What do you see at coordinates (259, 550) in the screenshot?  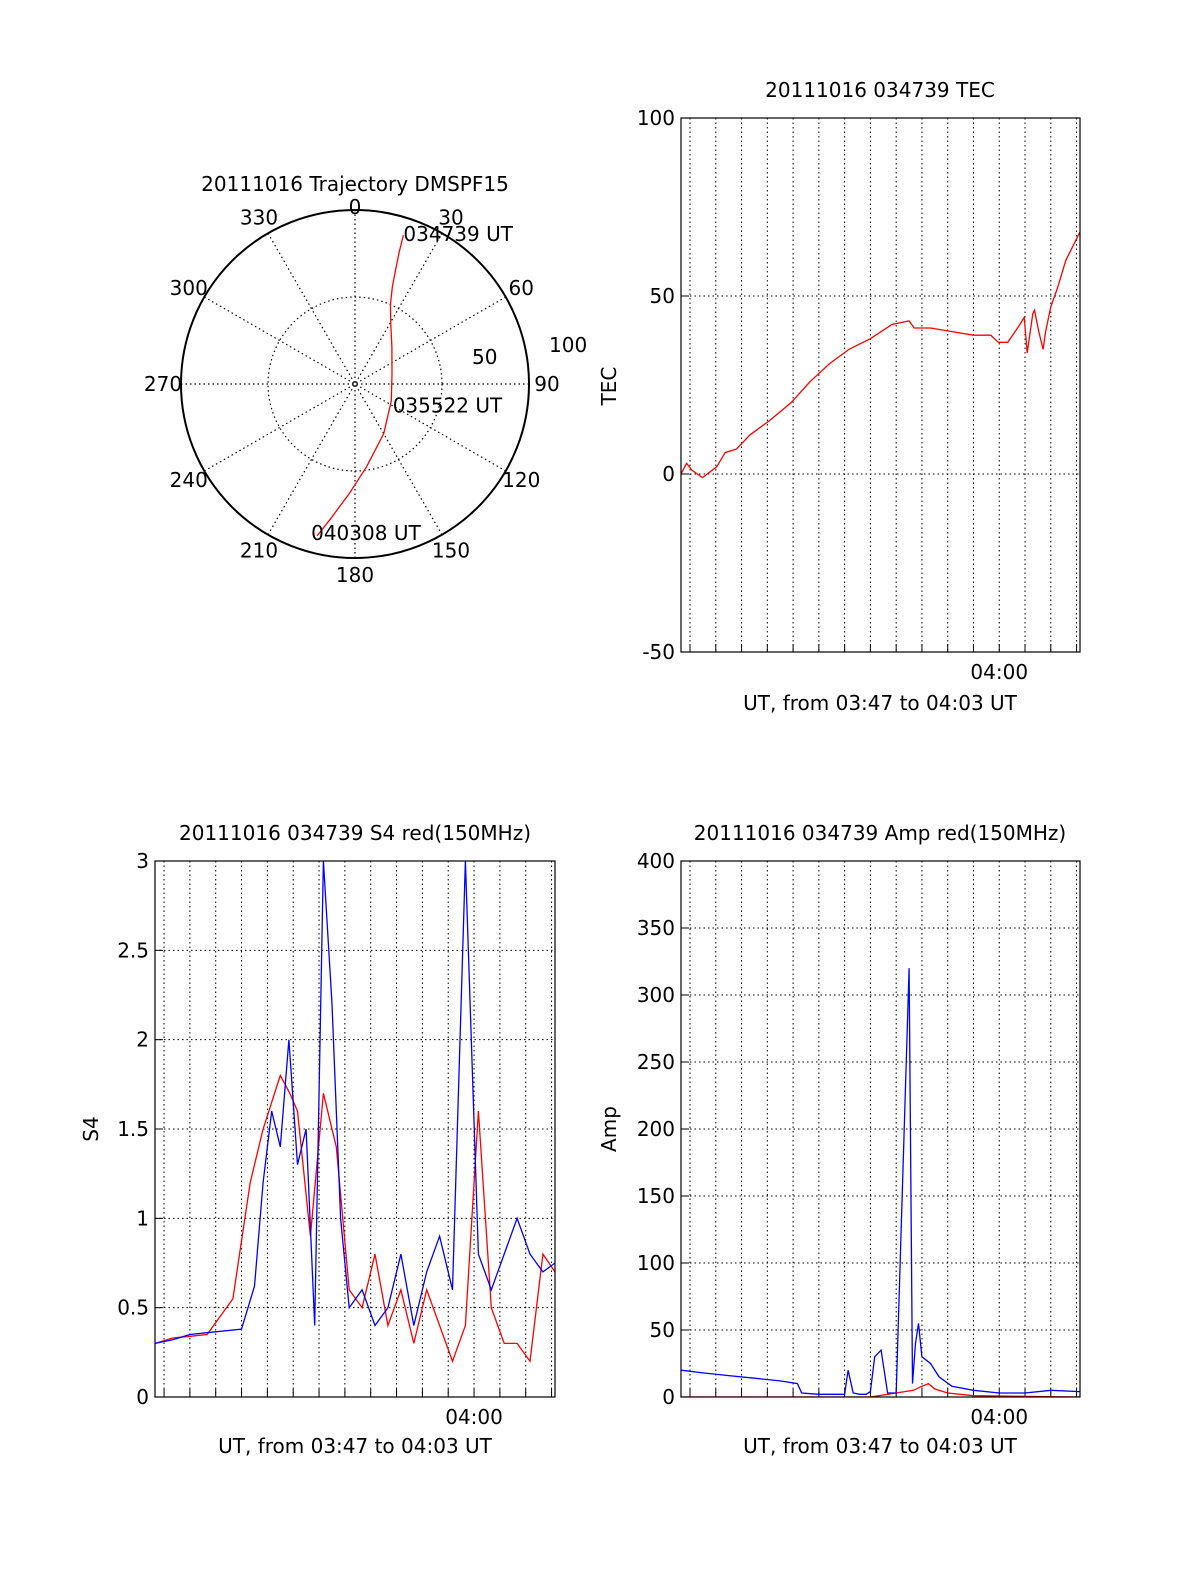 I see `polar-angle-label: 210` at bounding box center [259, 550].